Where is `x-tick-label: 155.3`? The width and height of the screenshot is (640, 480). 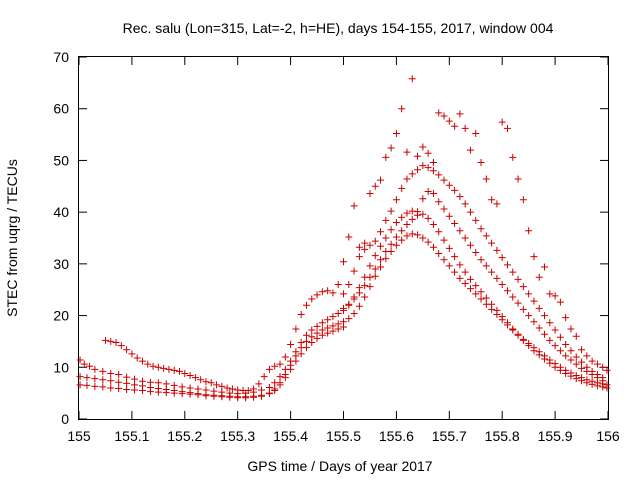 x-tick-label: 155.3 is located at coordinates (237, 436).